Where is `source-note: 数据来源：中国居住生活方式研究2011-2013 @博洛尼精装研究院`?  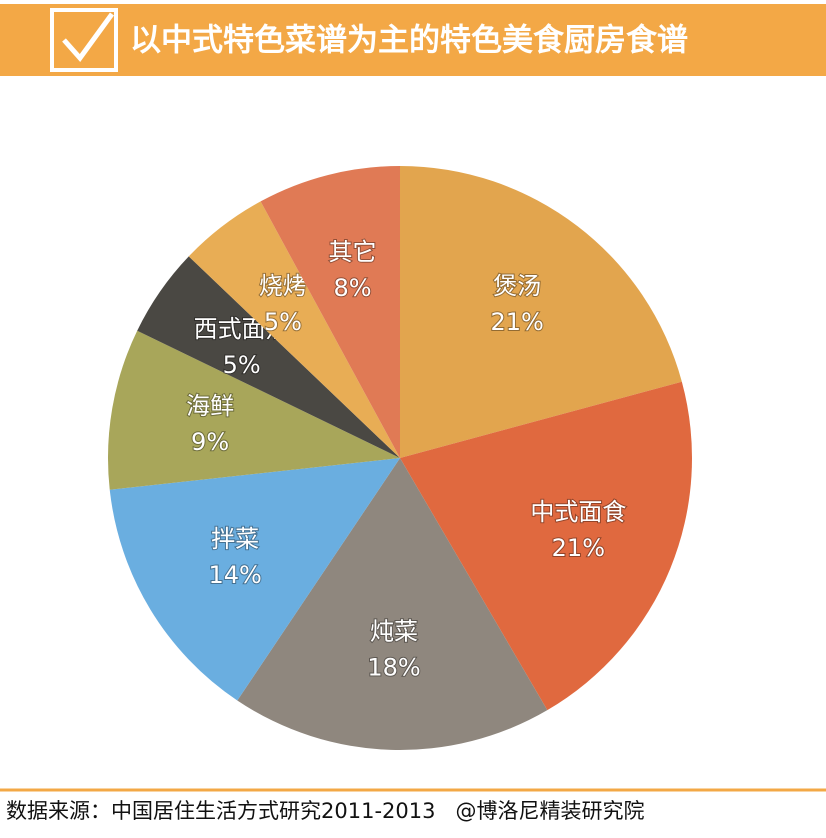 source-note: 数据来源：中国居住生活方式研究2011-2013 @博洛尼精装研究院 is located at coordinates (325, 811).